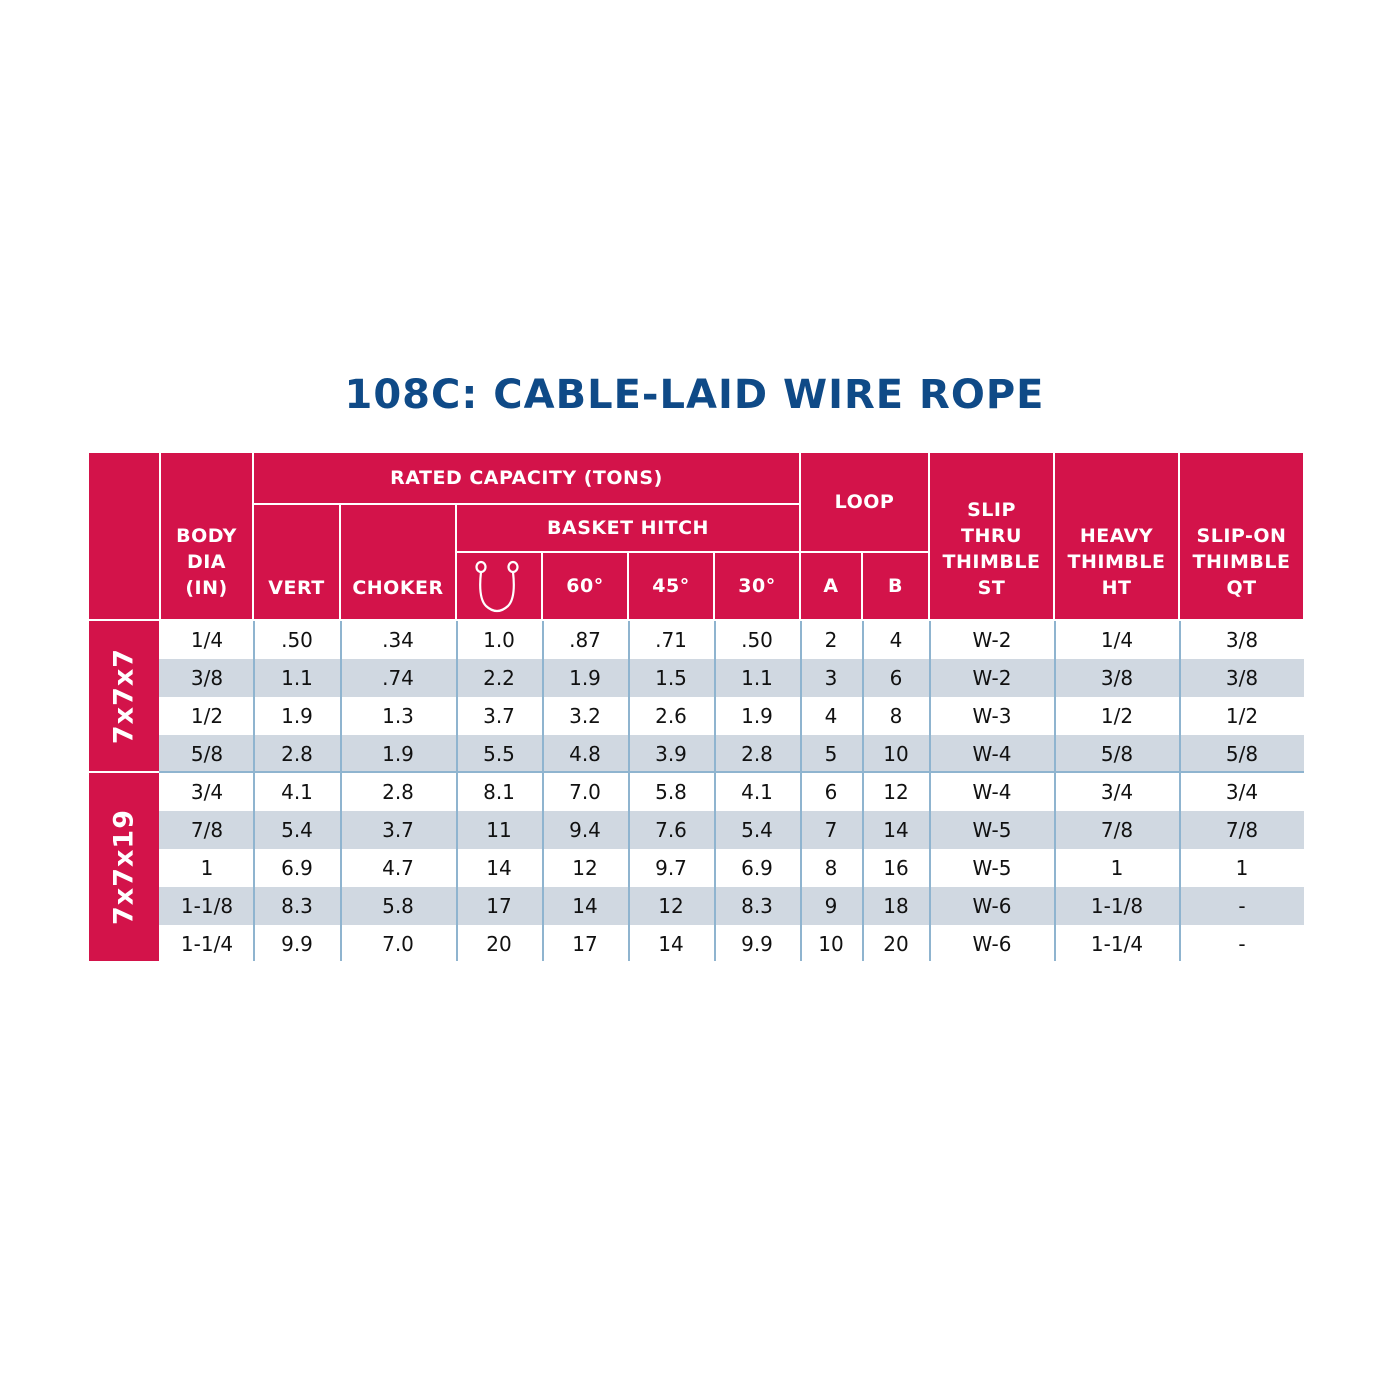 The width and height of the screenshot is (1389, 1389). I want to click on cell-heavy: 3/8, so click(1117, 678).